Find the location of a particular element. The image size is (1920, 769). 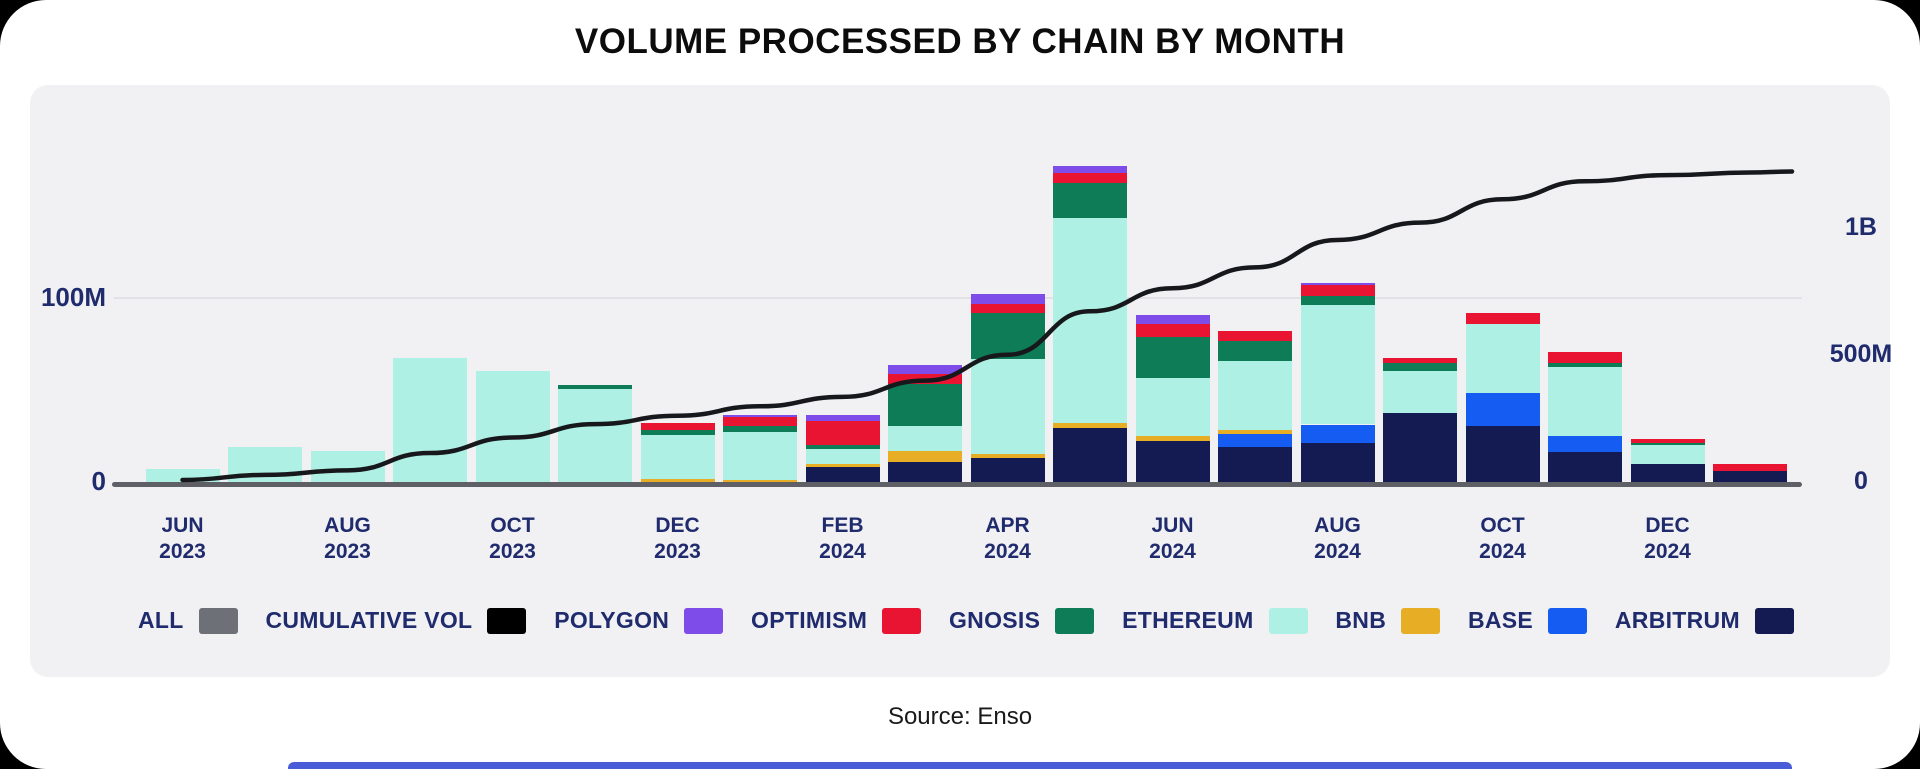

bar-nov-2024 is located at coordinates (1585, 417).